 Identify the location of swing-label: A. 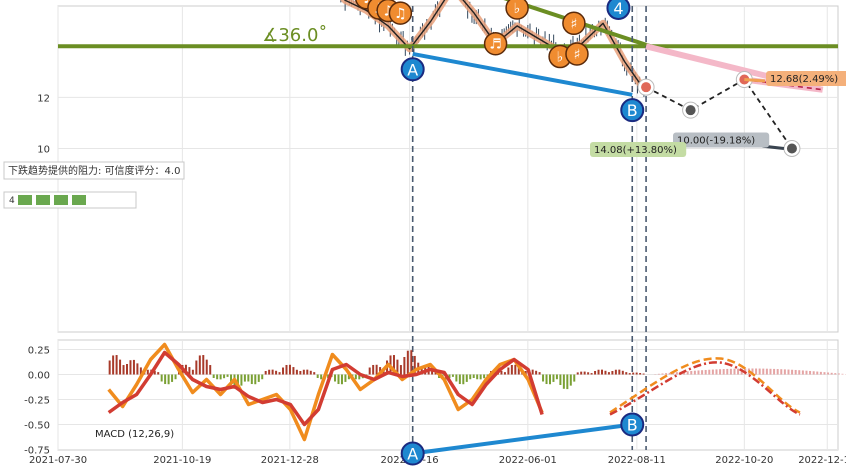
(412, 69).